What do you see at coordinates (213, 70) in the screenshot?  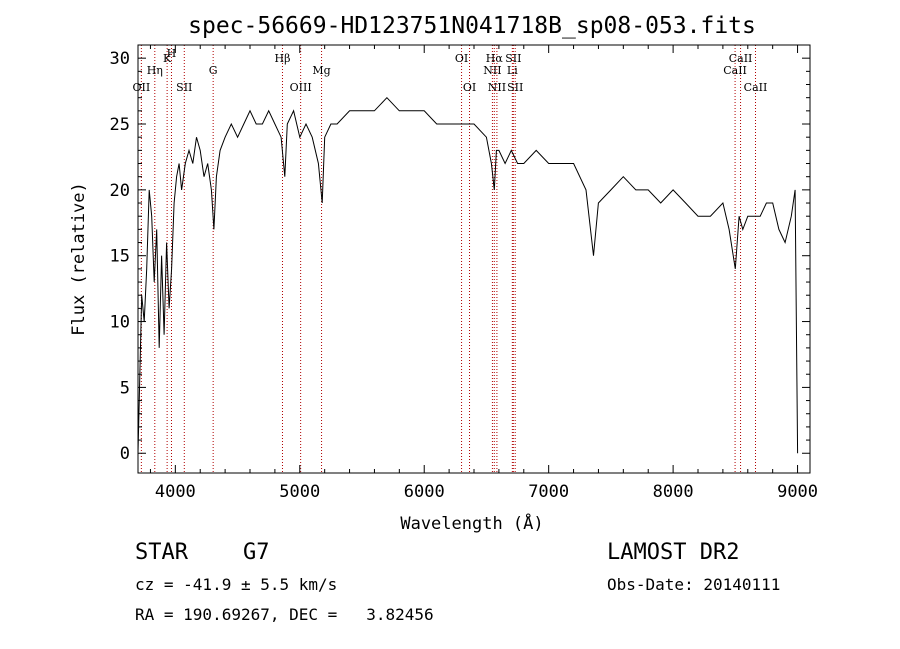 I see `spectral-line-label: G` at bounding box center [213, 70].